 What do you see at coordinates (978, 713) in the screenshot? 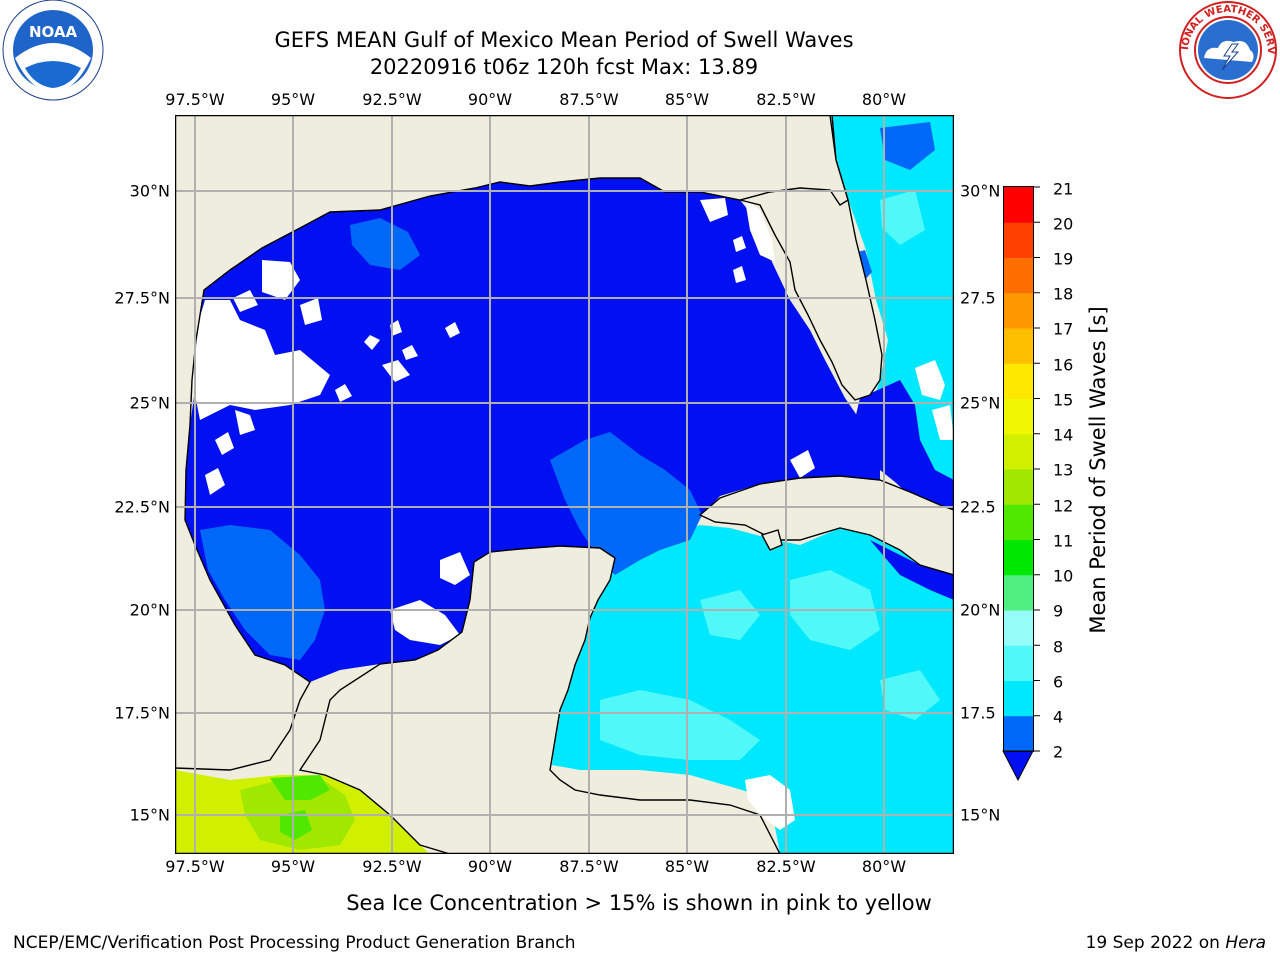
I see `lat-label: 17.5` at bounding box center [978, 713].